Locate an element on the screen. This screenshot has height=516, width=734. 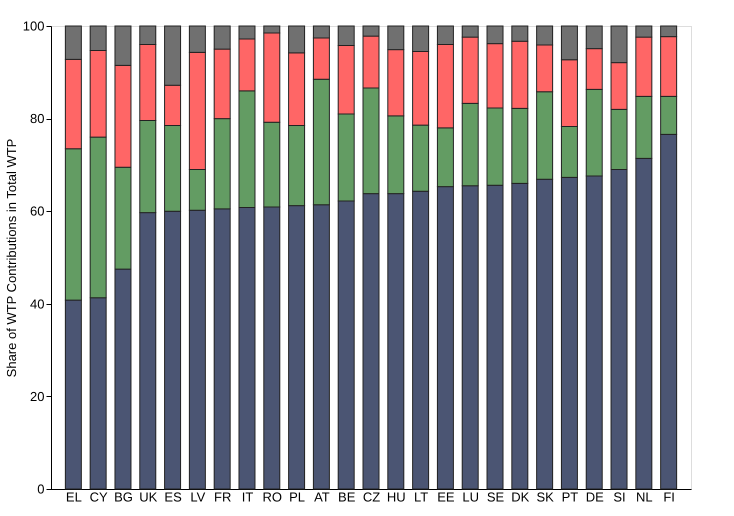
x-tick-label: DK is located at coordinates (520, 497).